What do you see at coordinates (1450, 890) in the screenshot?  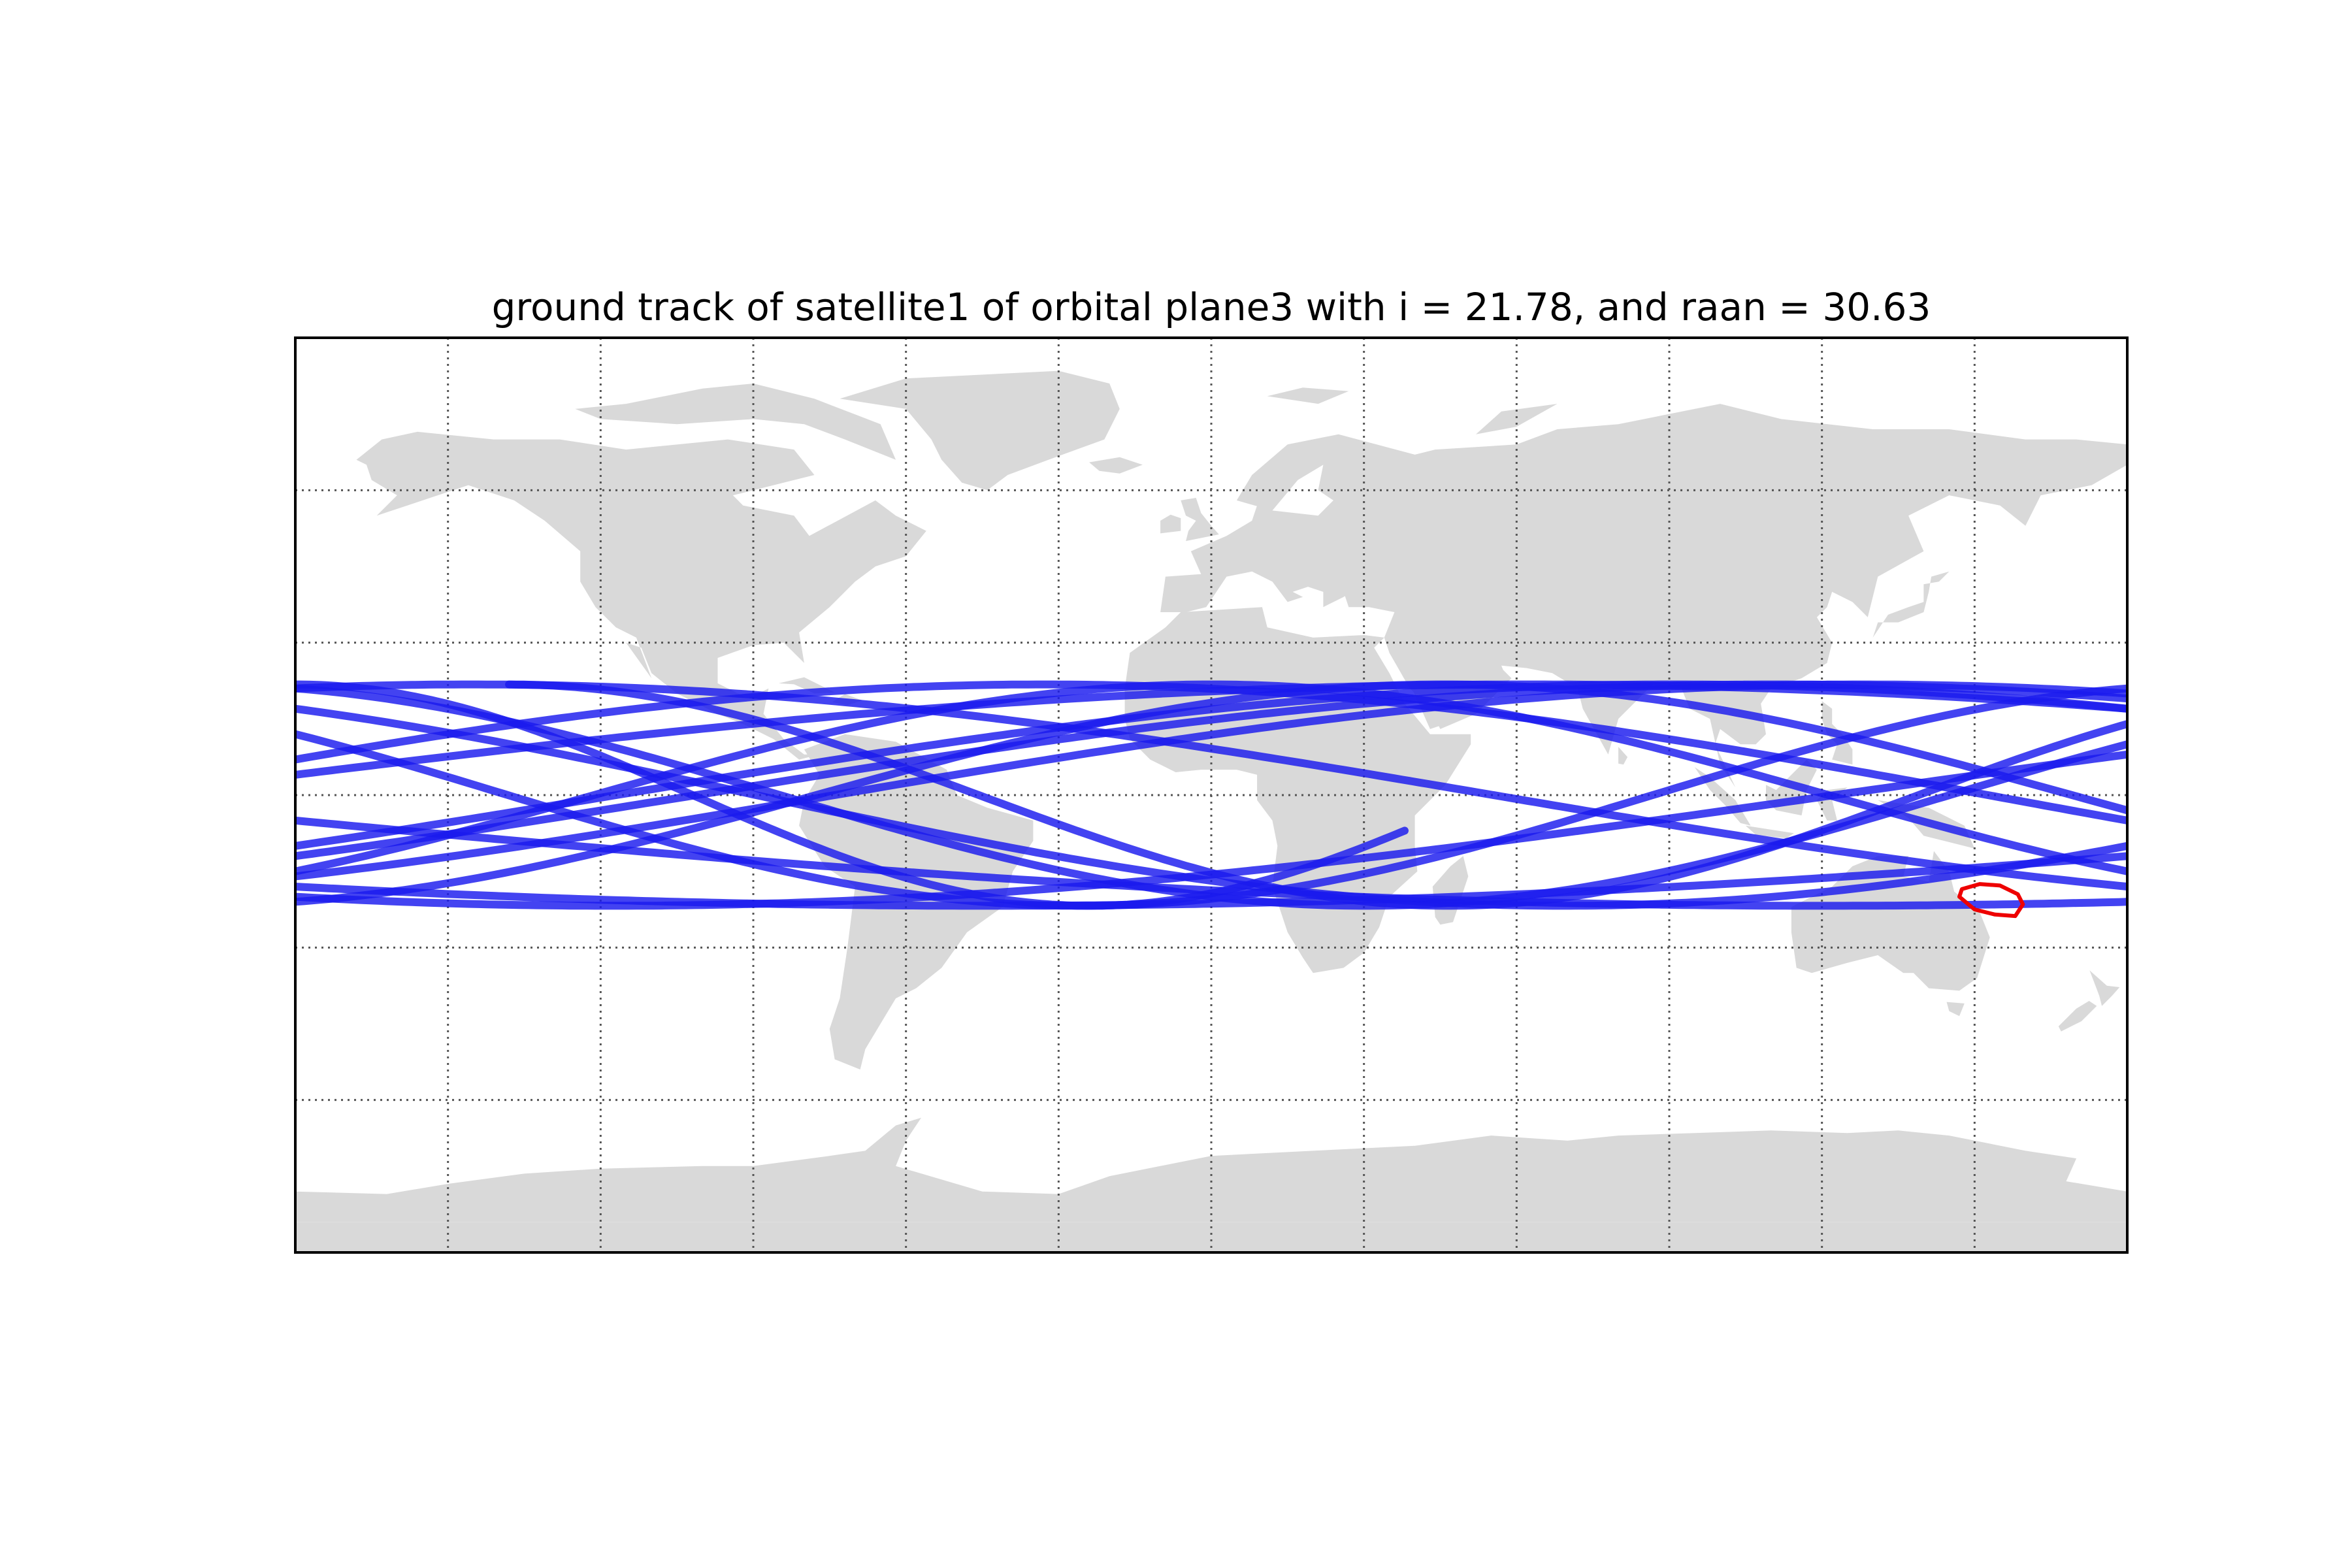 I see `land-madagascar` at bounding box center [1450, 890].